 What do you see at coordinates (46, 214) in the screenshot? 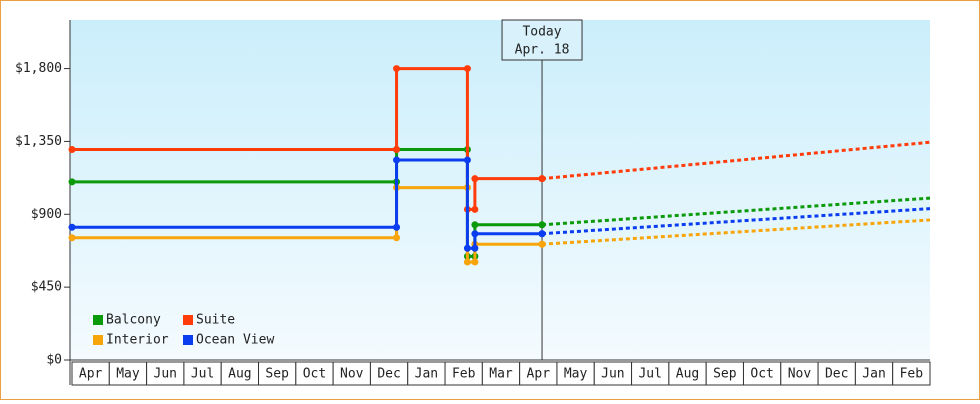
I see `y-tick-label: $900` at bounding box center [46, 214].